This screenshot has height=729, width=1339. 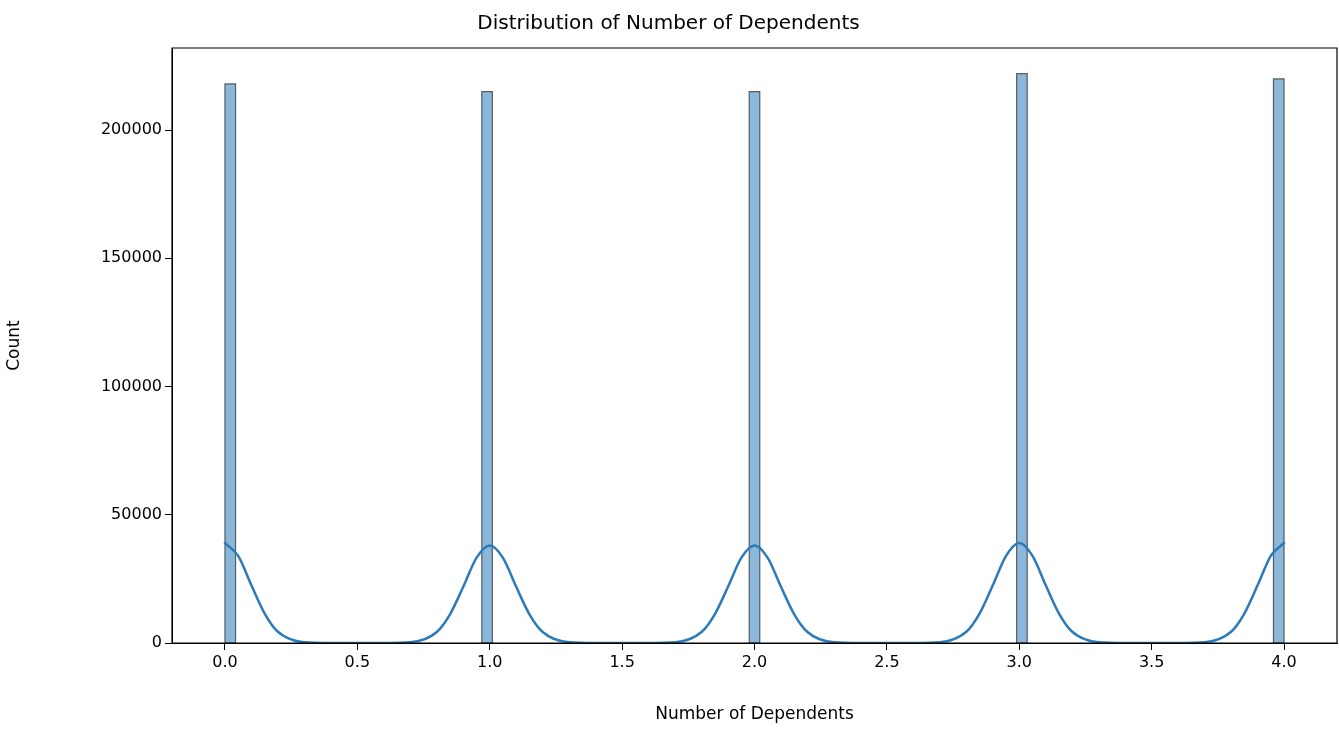 What do you see at coordinates (357, 661) in the screenshot?
I see `x-tick-label: 0.5` at bounding box center [357, 661].